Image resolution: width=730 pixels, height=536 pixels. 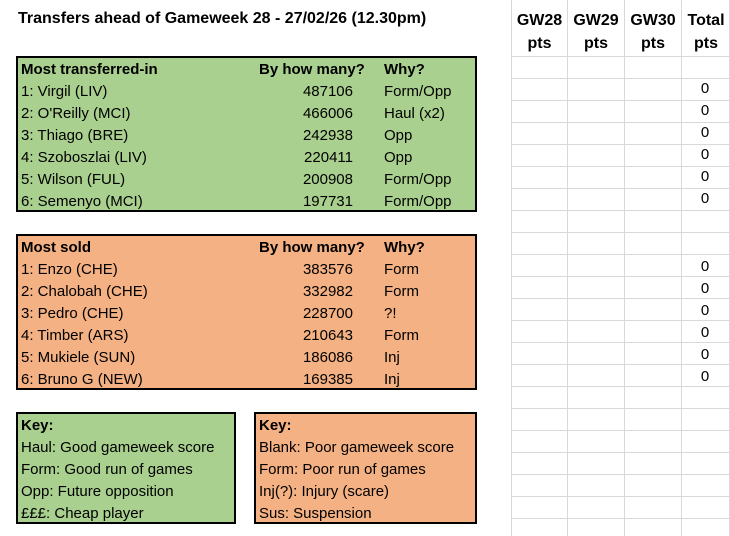 What do you see at coordinates (705, 198) in the screenshot?
I see `total-pts-in-6: 0` at bounding box center [705, 198].